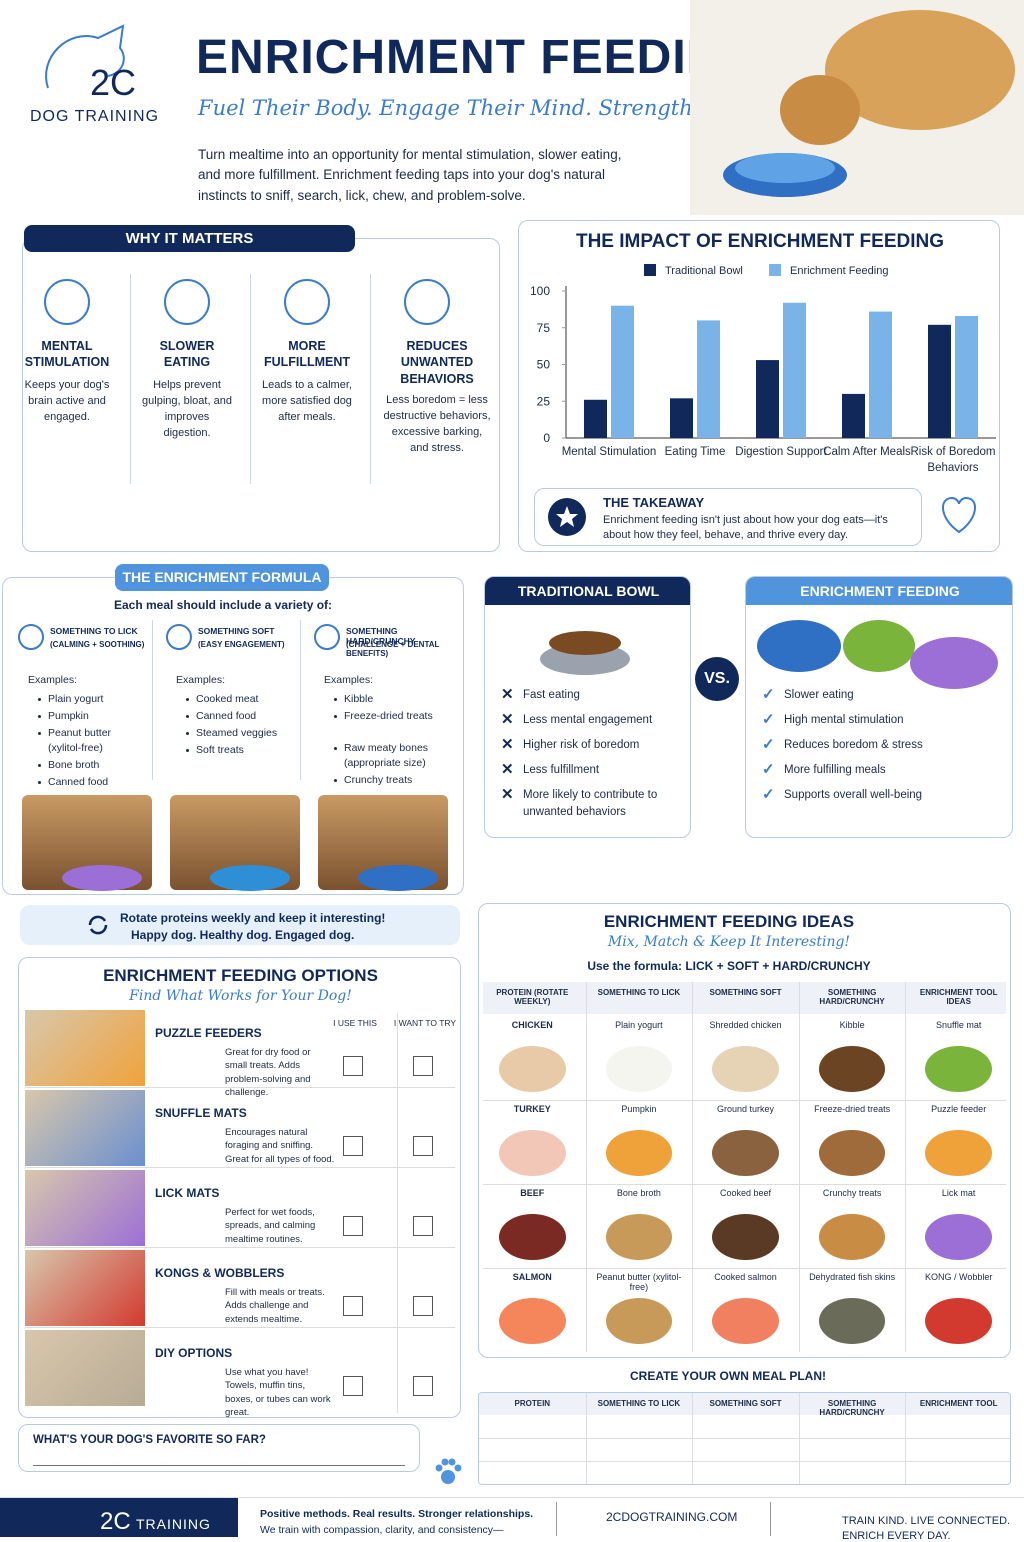  Describe the element at coordinates (727, 1376) in the screenshot. I see `meal-plan-title: CREATE YOUR OWN MEAL PLAN!` at that location.